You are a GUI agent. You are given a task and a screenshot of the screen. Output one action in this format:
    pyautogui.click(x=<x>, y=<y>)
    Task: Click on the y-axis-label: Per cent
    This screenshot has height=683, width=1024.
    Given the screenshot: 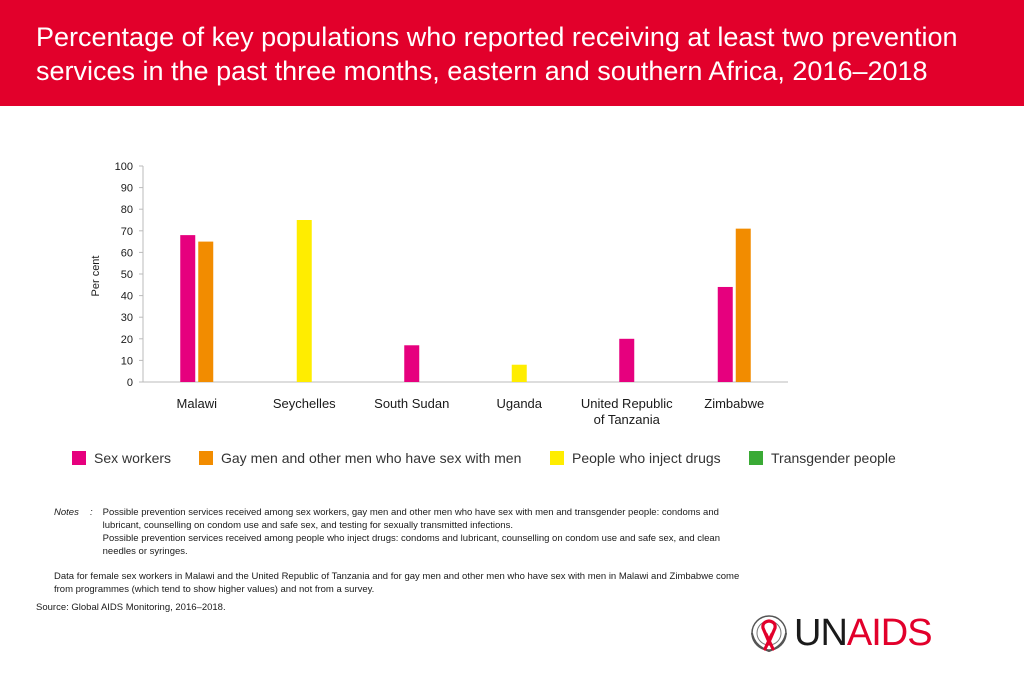 What is the action you would take?
    pyautogui.click(x=96, y=276)
    